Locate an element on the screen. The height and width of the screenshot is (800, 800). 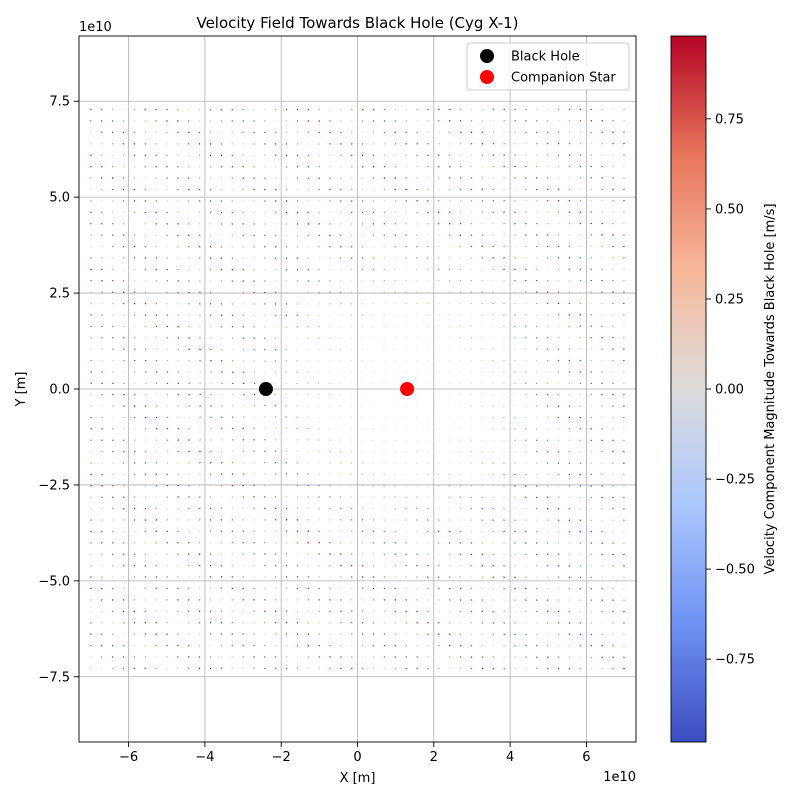
x-offset-label: 1e10 is located at coordinates (619, 777).